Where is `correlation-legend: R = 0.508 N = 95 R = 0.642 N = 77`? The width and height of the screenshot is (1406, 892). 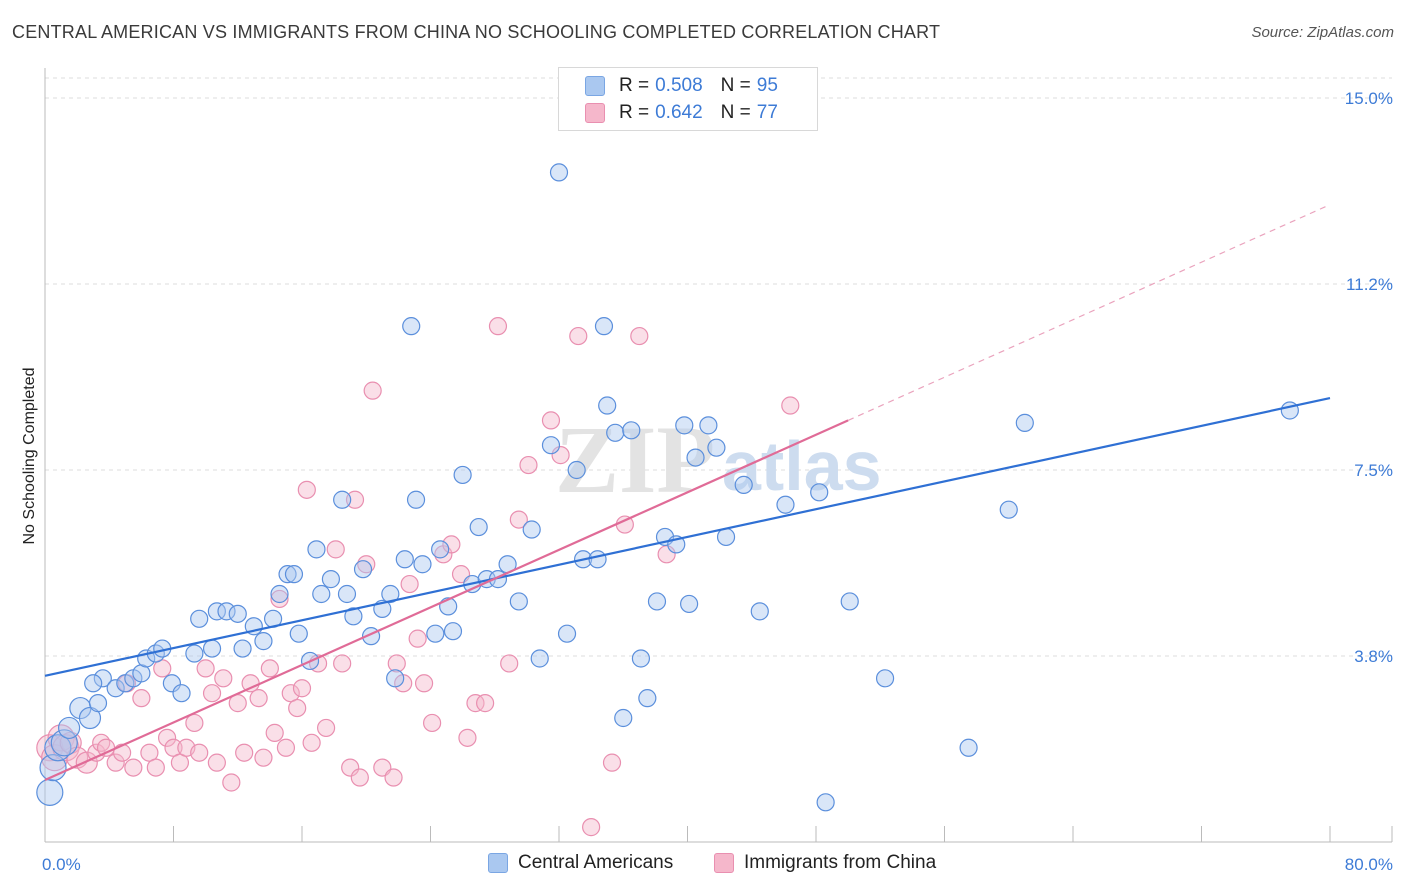 correlation-legend: R = 0.508 N = 95 R = 0.642 N = 77 is located at coordinates (688, 99).